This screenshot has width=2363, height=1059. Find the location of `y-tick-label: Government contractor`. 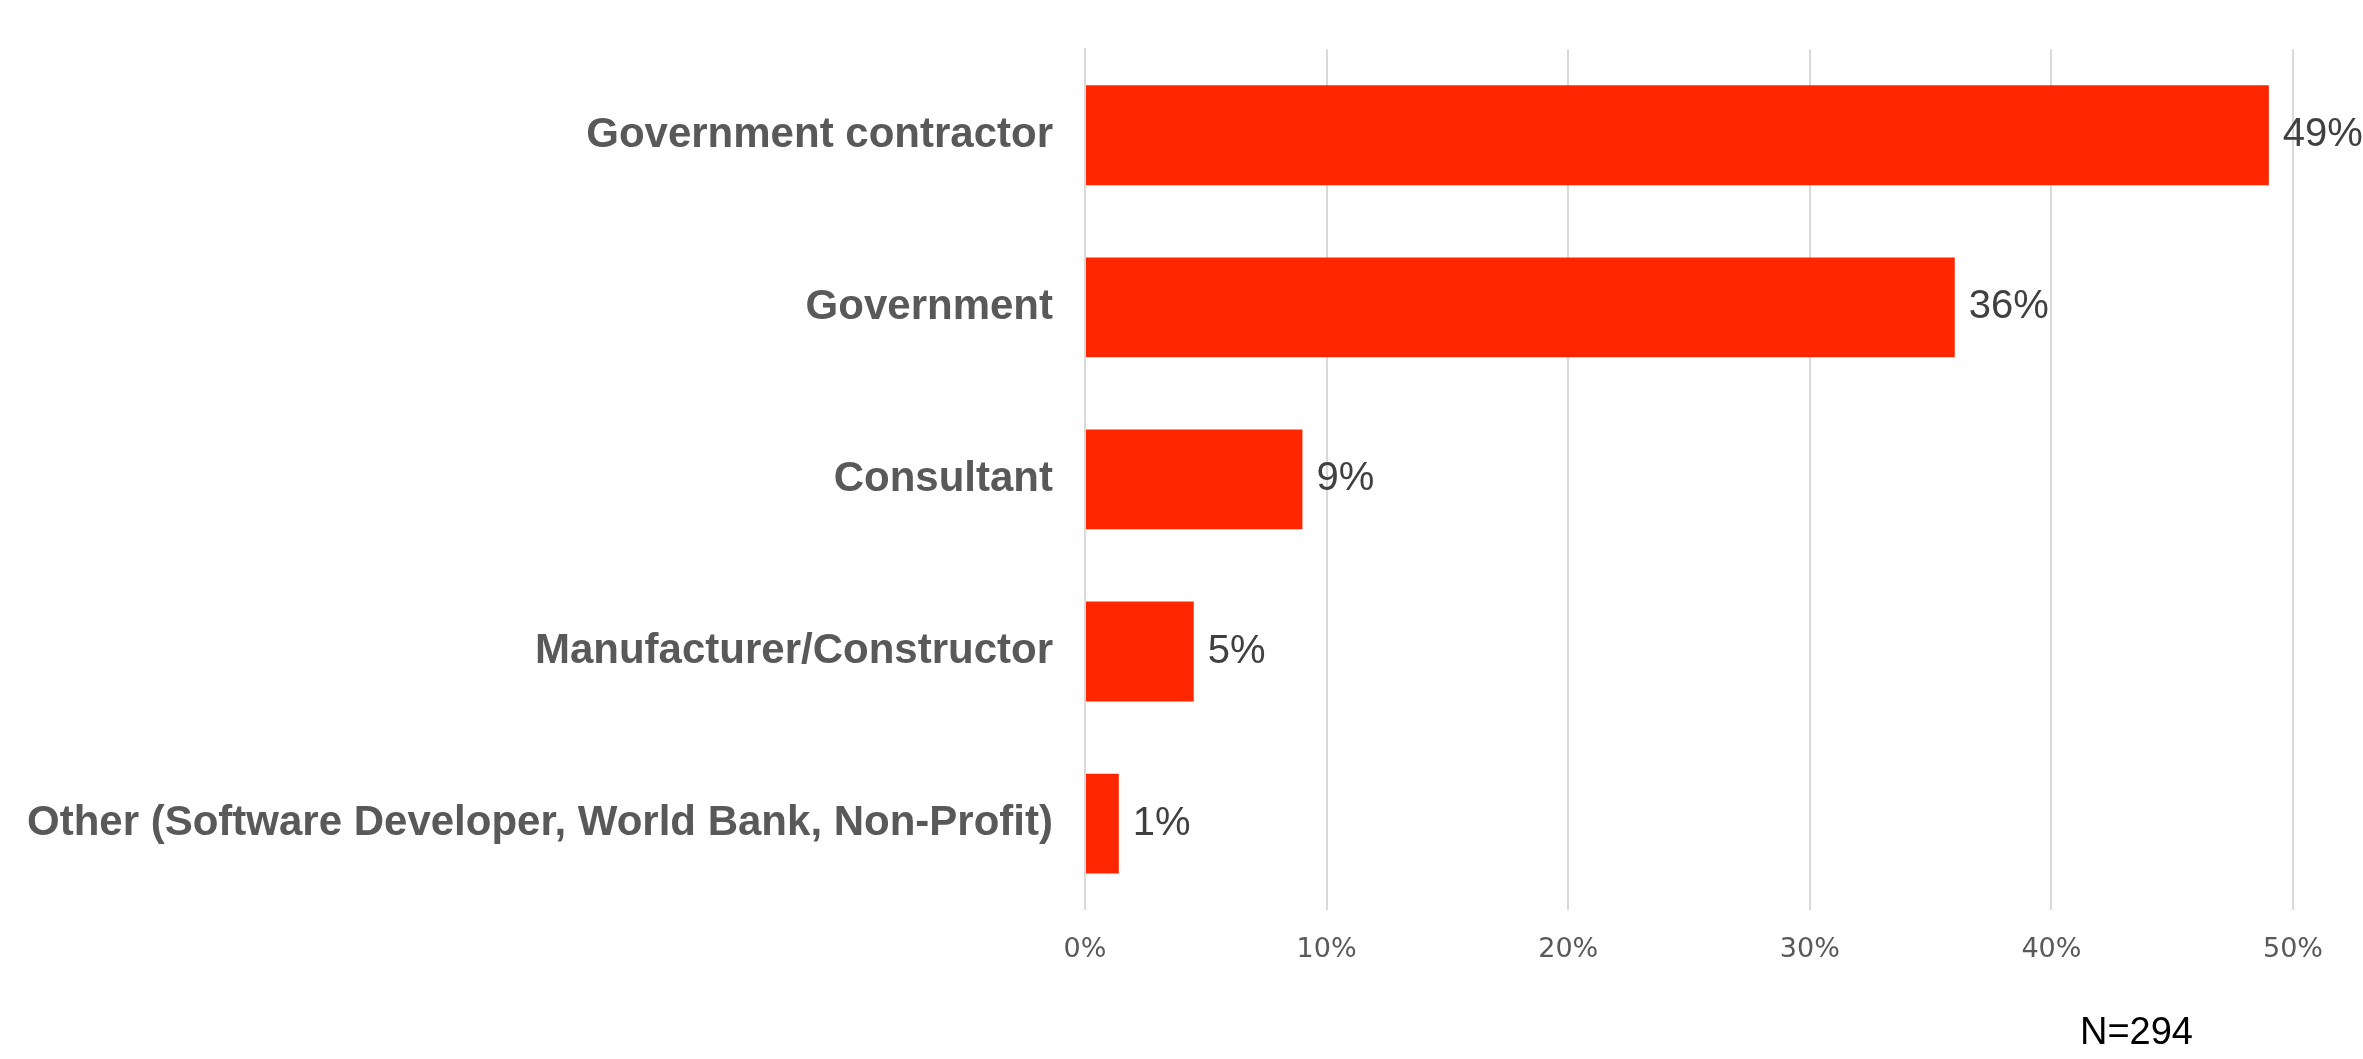

y-tick-label: Government contractor is located at coordinates (819, 132).